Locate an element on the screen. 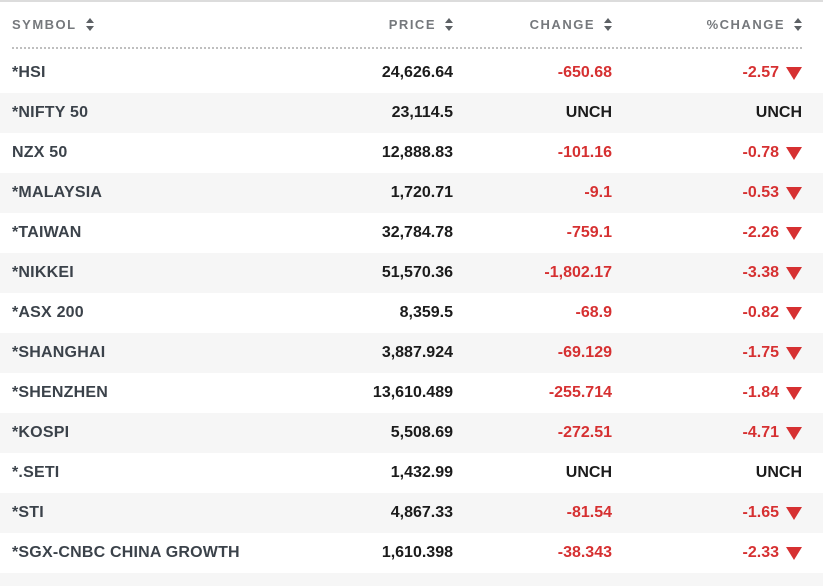 The height and width of the screenshot is (586, 823). symbol-cell: *MALAYSIA is located at coordinates (57, 192).